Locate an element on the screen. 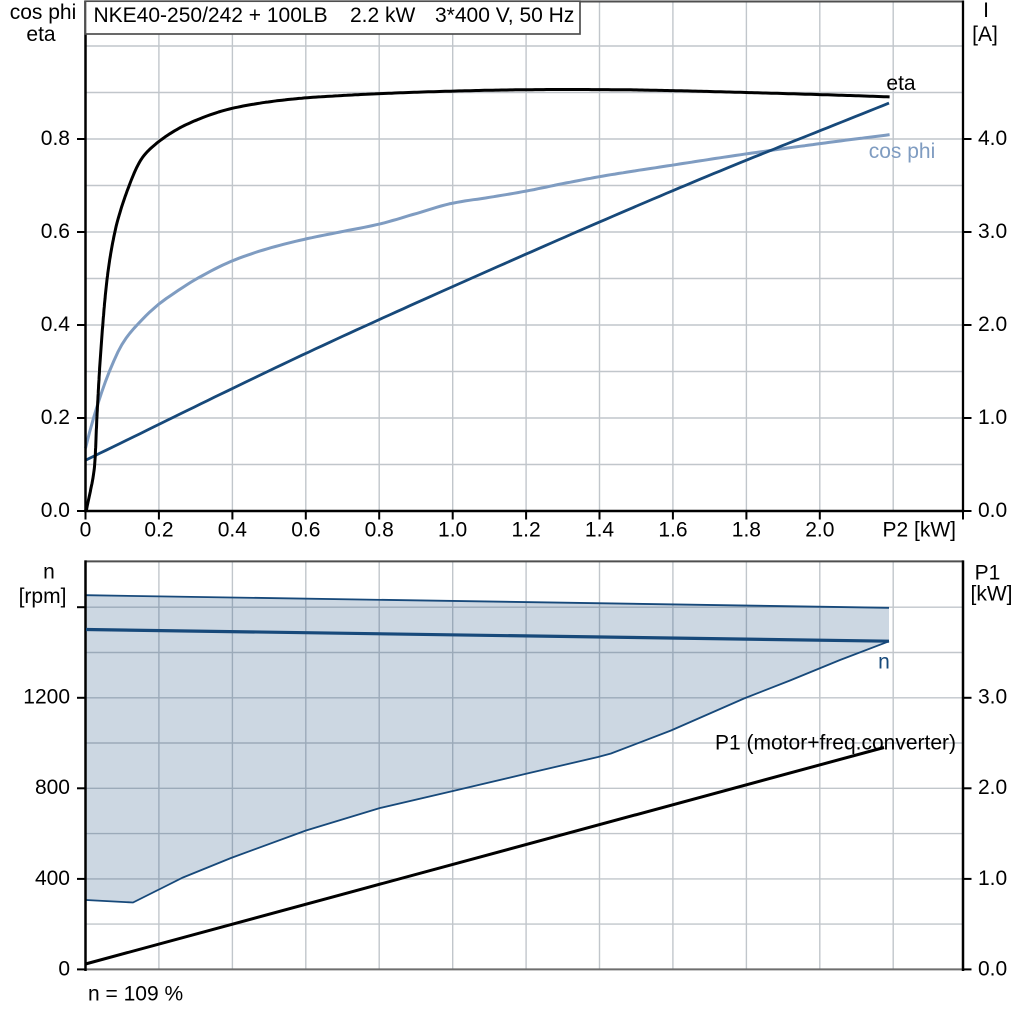 The width and height of the screenshot is (1024, 1024). svg-text: [A] is located at coordinates (985, 34).